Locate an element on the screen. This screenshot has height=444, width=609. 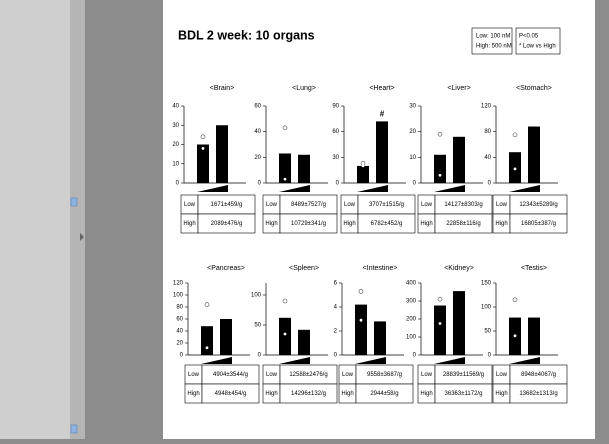
panel-splitter is located at coordinates (77, 219).